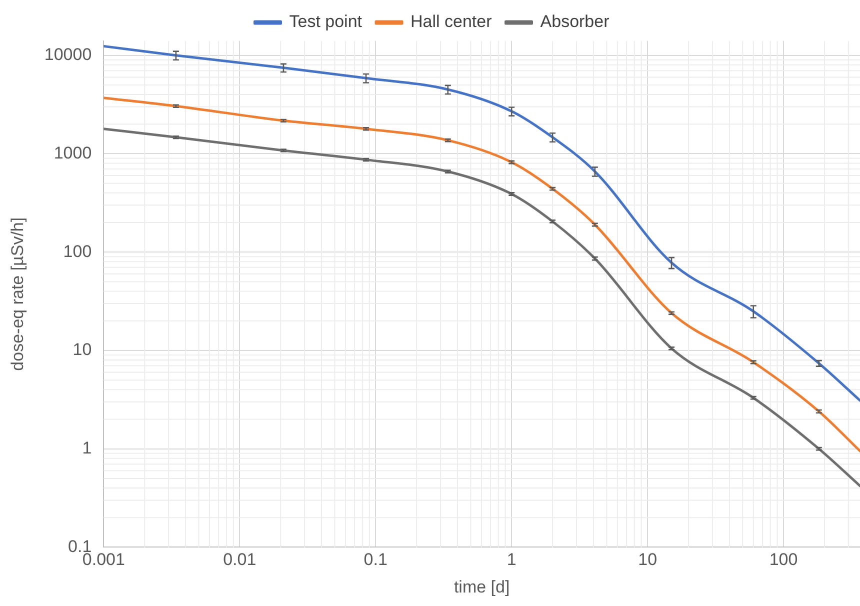 Image resolution: width=860 pixels, height=606 pixels. Describe the element at coordinates (783, 560) in the screenshot. I see `x-tick-label: 100` at that location.